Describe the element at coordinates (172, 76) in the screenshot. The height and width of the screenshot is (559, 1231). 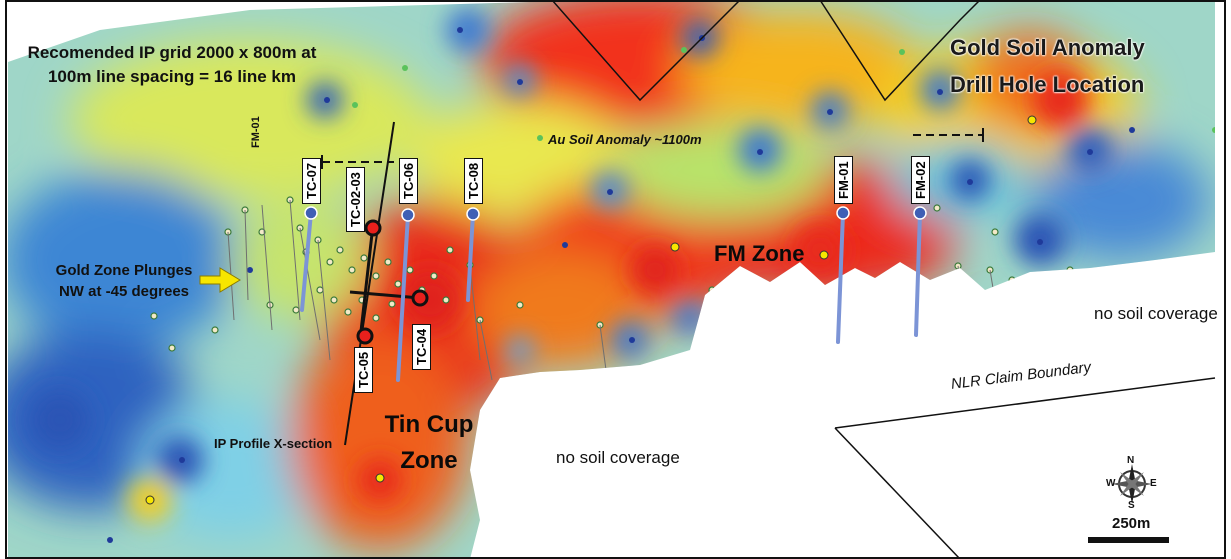
I see `ip-grid-note-line2: 100m line spacing = 16 line km` at that location.